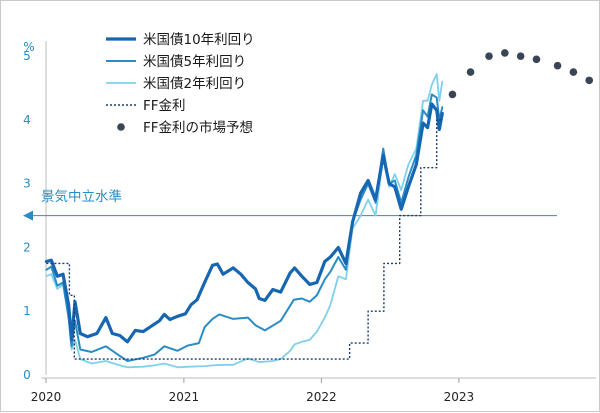 The width and height of the screenshot is (600, 413). I want to click on y-tick-label: 3, so click(27, 184).